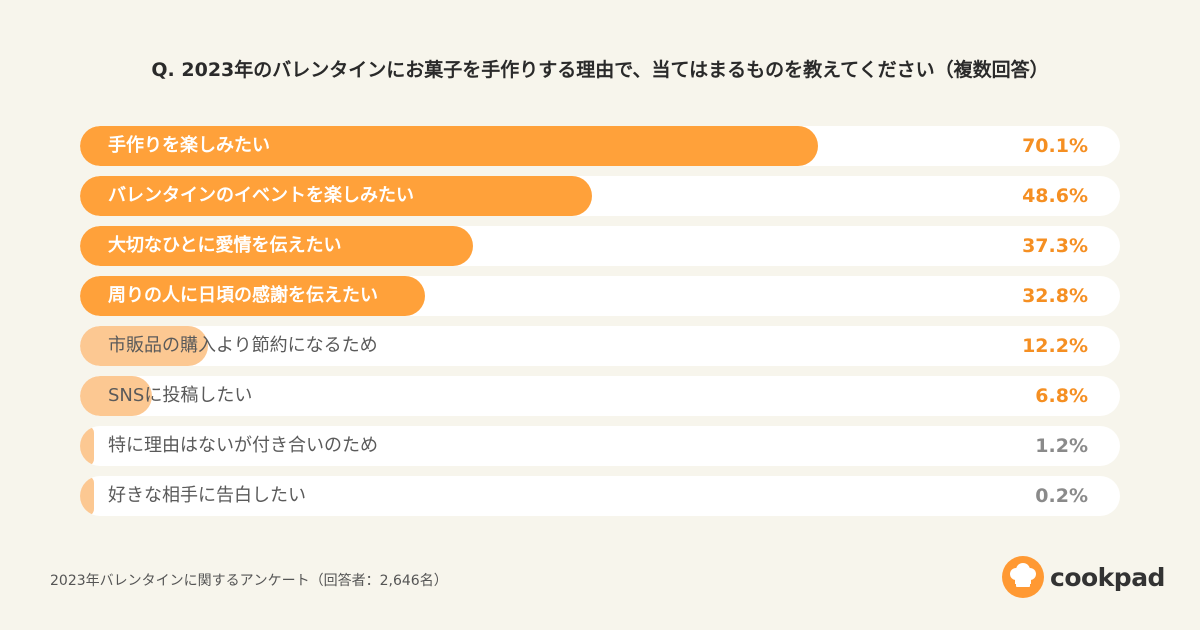 The width and height of the screenshot is (1200, 630). Describe the element at coordinates (1061, 446) in the screenshot. I see `value-label: 1.2%` at that location.